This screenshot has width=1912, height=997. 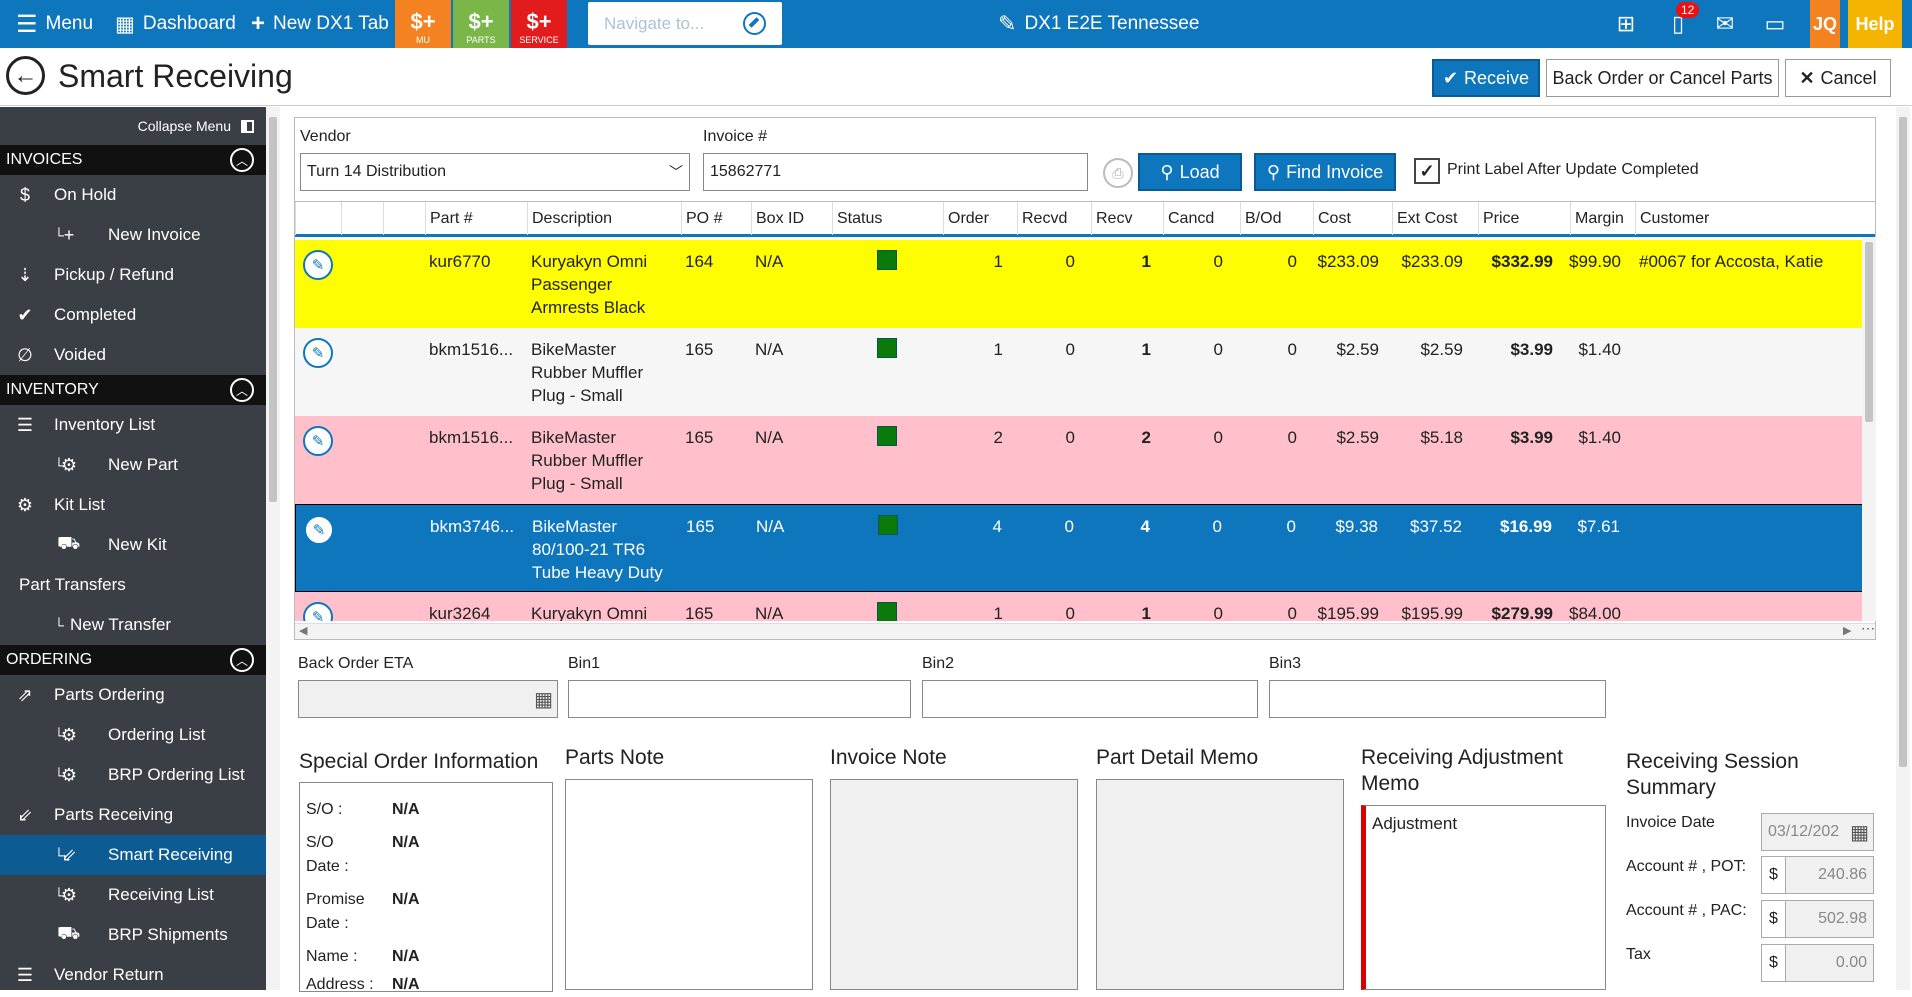 I want to click on sidebar-item-brp-shipments: └ ⛟ BRP Shipments, so click(x=133, y=935).